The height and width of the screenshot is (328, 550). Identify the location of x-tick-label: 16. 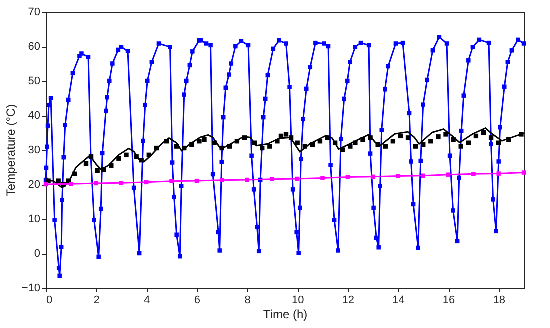
(449, 300).